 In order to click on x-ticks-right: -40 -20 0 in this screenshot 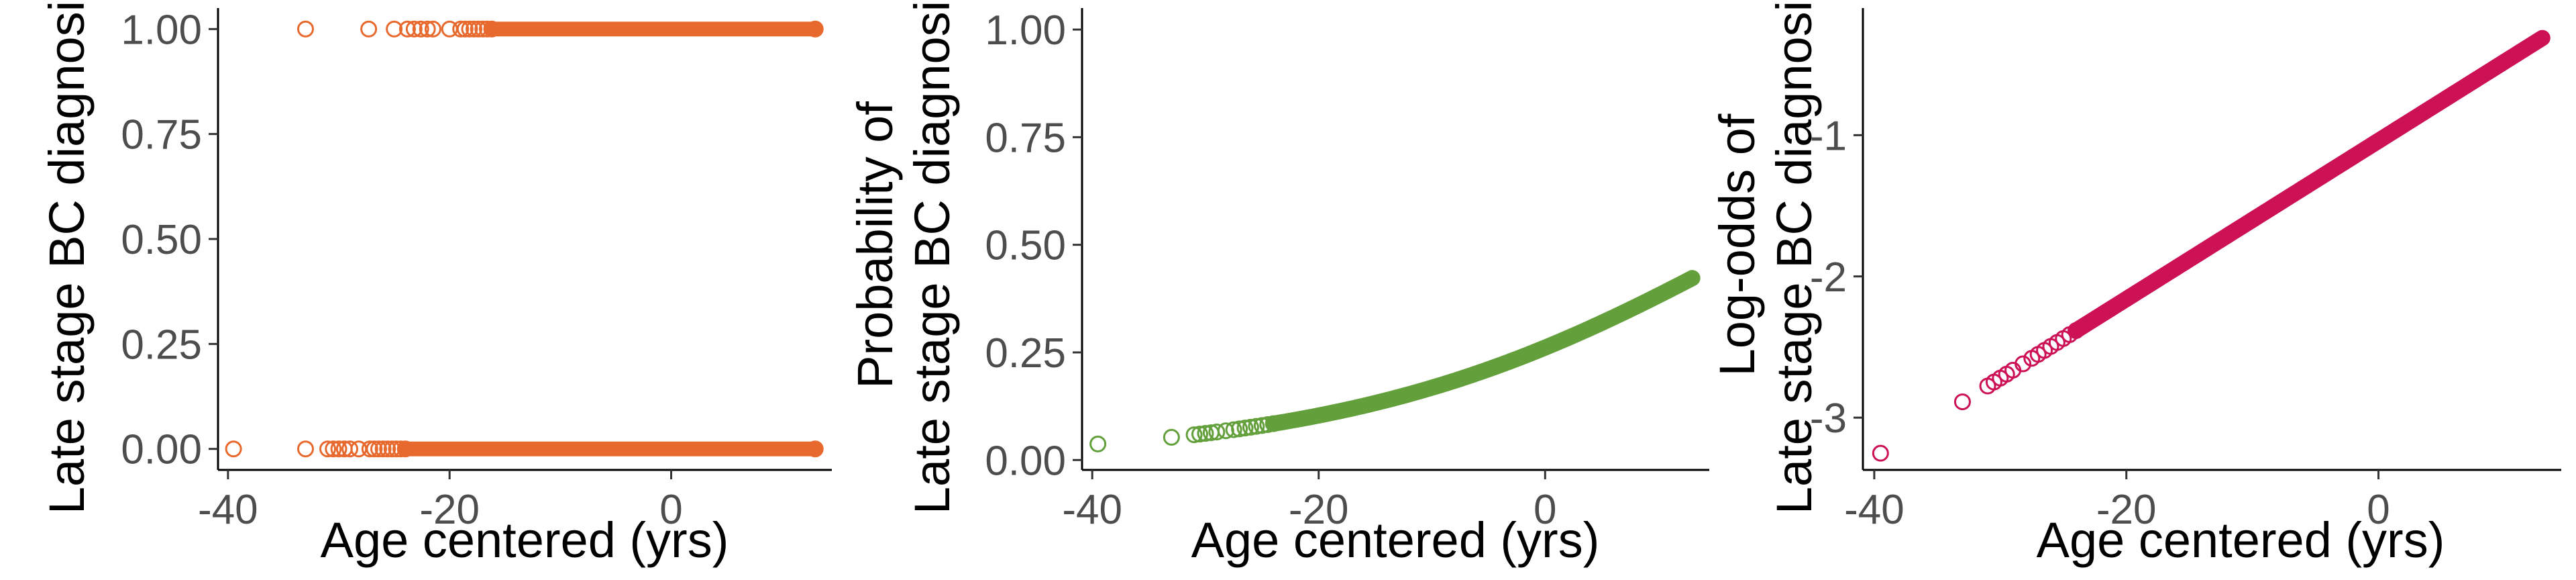, I will do `click(2117, 501)`.